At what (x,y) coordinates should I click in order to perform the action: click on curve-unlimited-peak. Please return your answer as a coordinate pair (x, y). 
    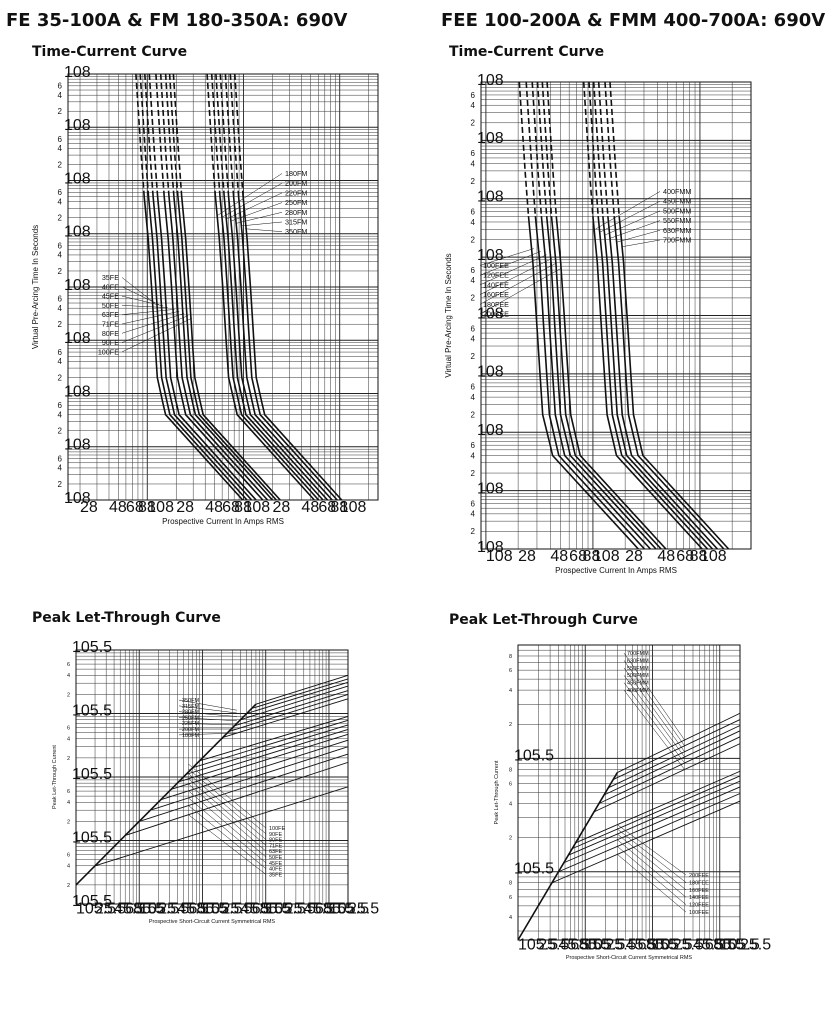
    Looking at the image, I should click on (568, 856).